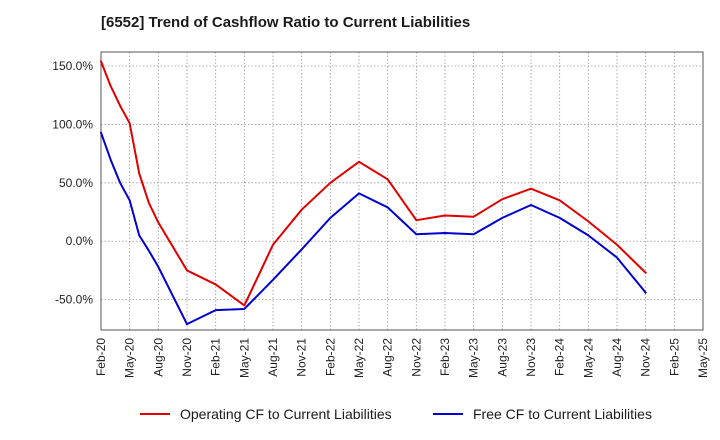 The image size is (720, 440). What do you see at coordinates (80, 241) in the screenshot?
I see `y-tick-label: 0.0%` at bounding box center [80, 241].